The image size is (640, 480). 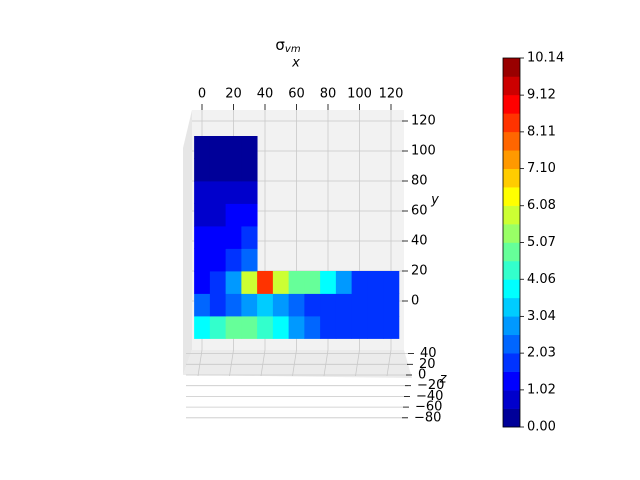 I want to click on x-tick-label: 20, so click(x=233, y=94).